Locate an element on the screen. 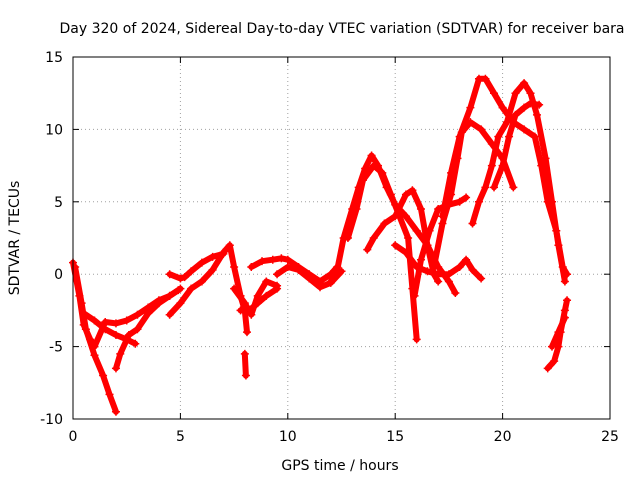  y-tick-label: -5 is located at coordinates (56, 348).